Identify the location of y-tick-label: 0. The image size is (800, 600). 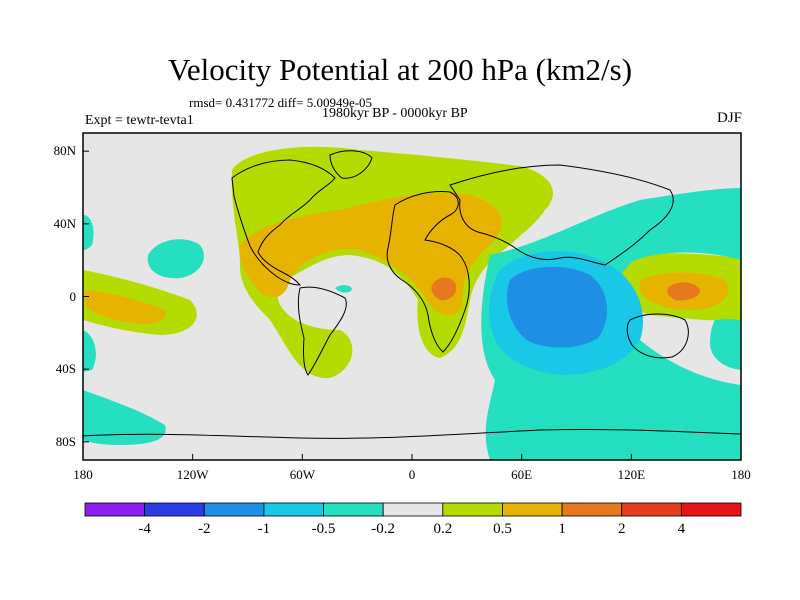
(73, 296).